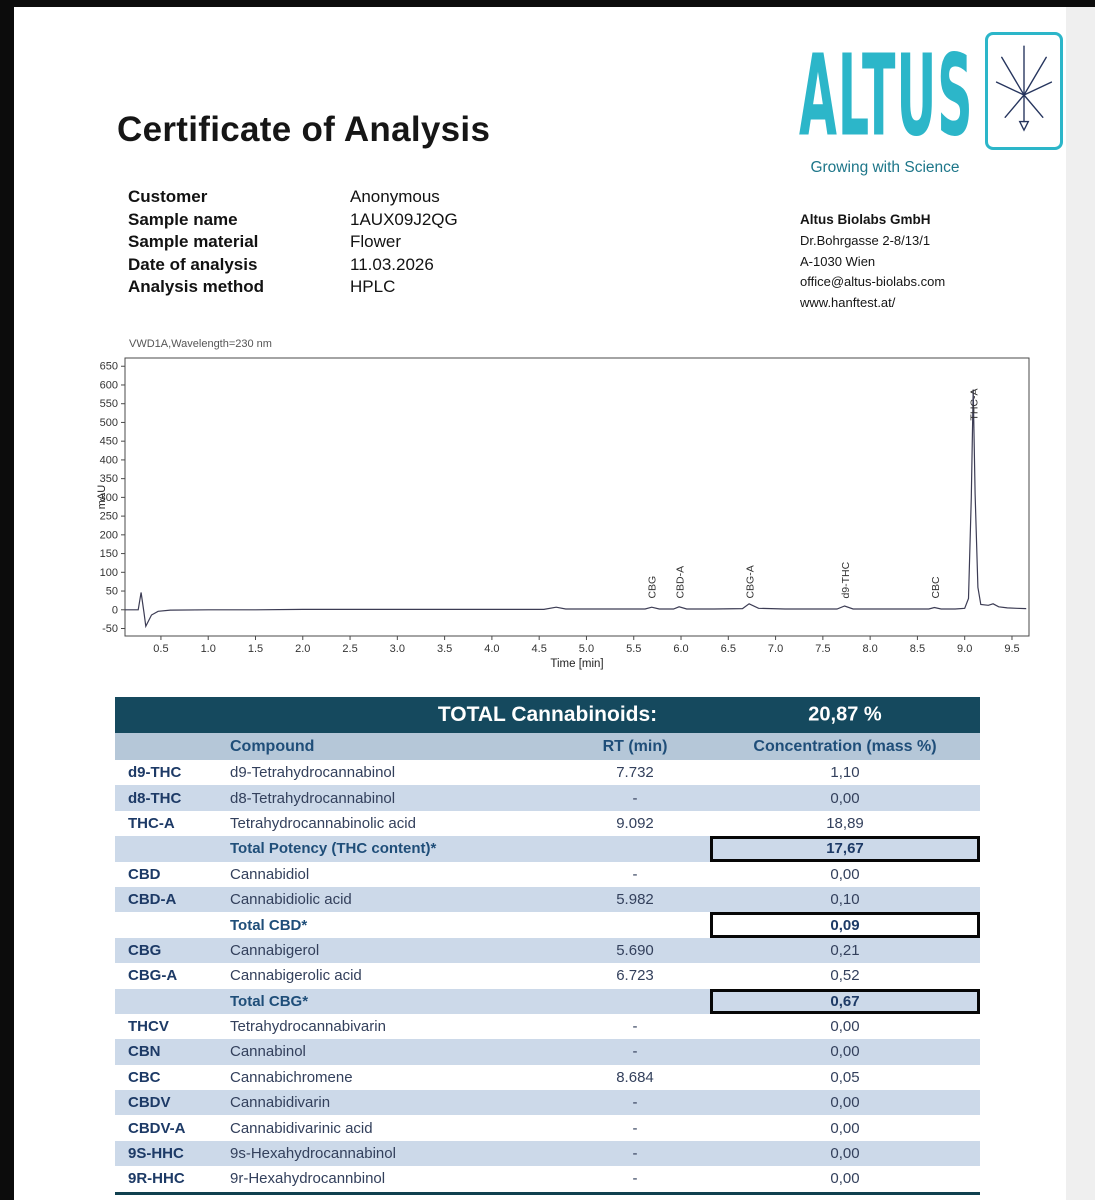 This screenshot has height=1200, width=1095. I want to click on compound-code: CBD-A, so click(152, 900).